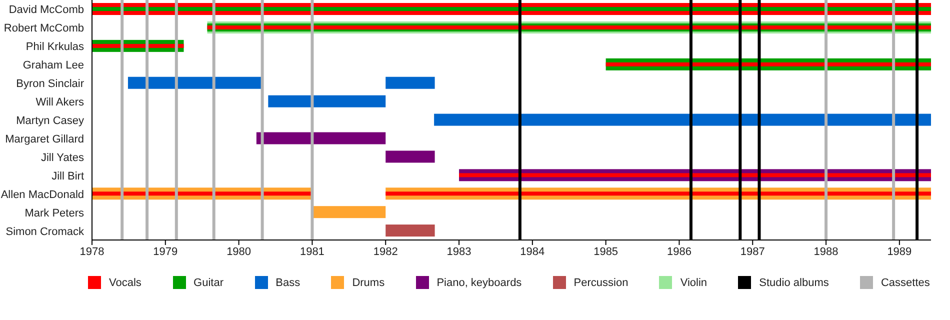 Image resolution: width=950 pixels, height=320 pixels. I want to click on x-tick-label: 1989, so click(899, 252).